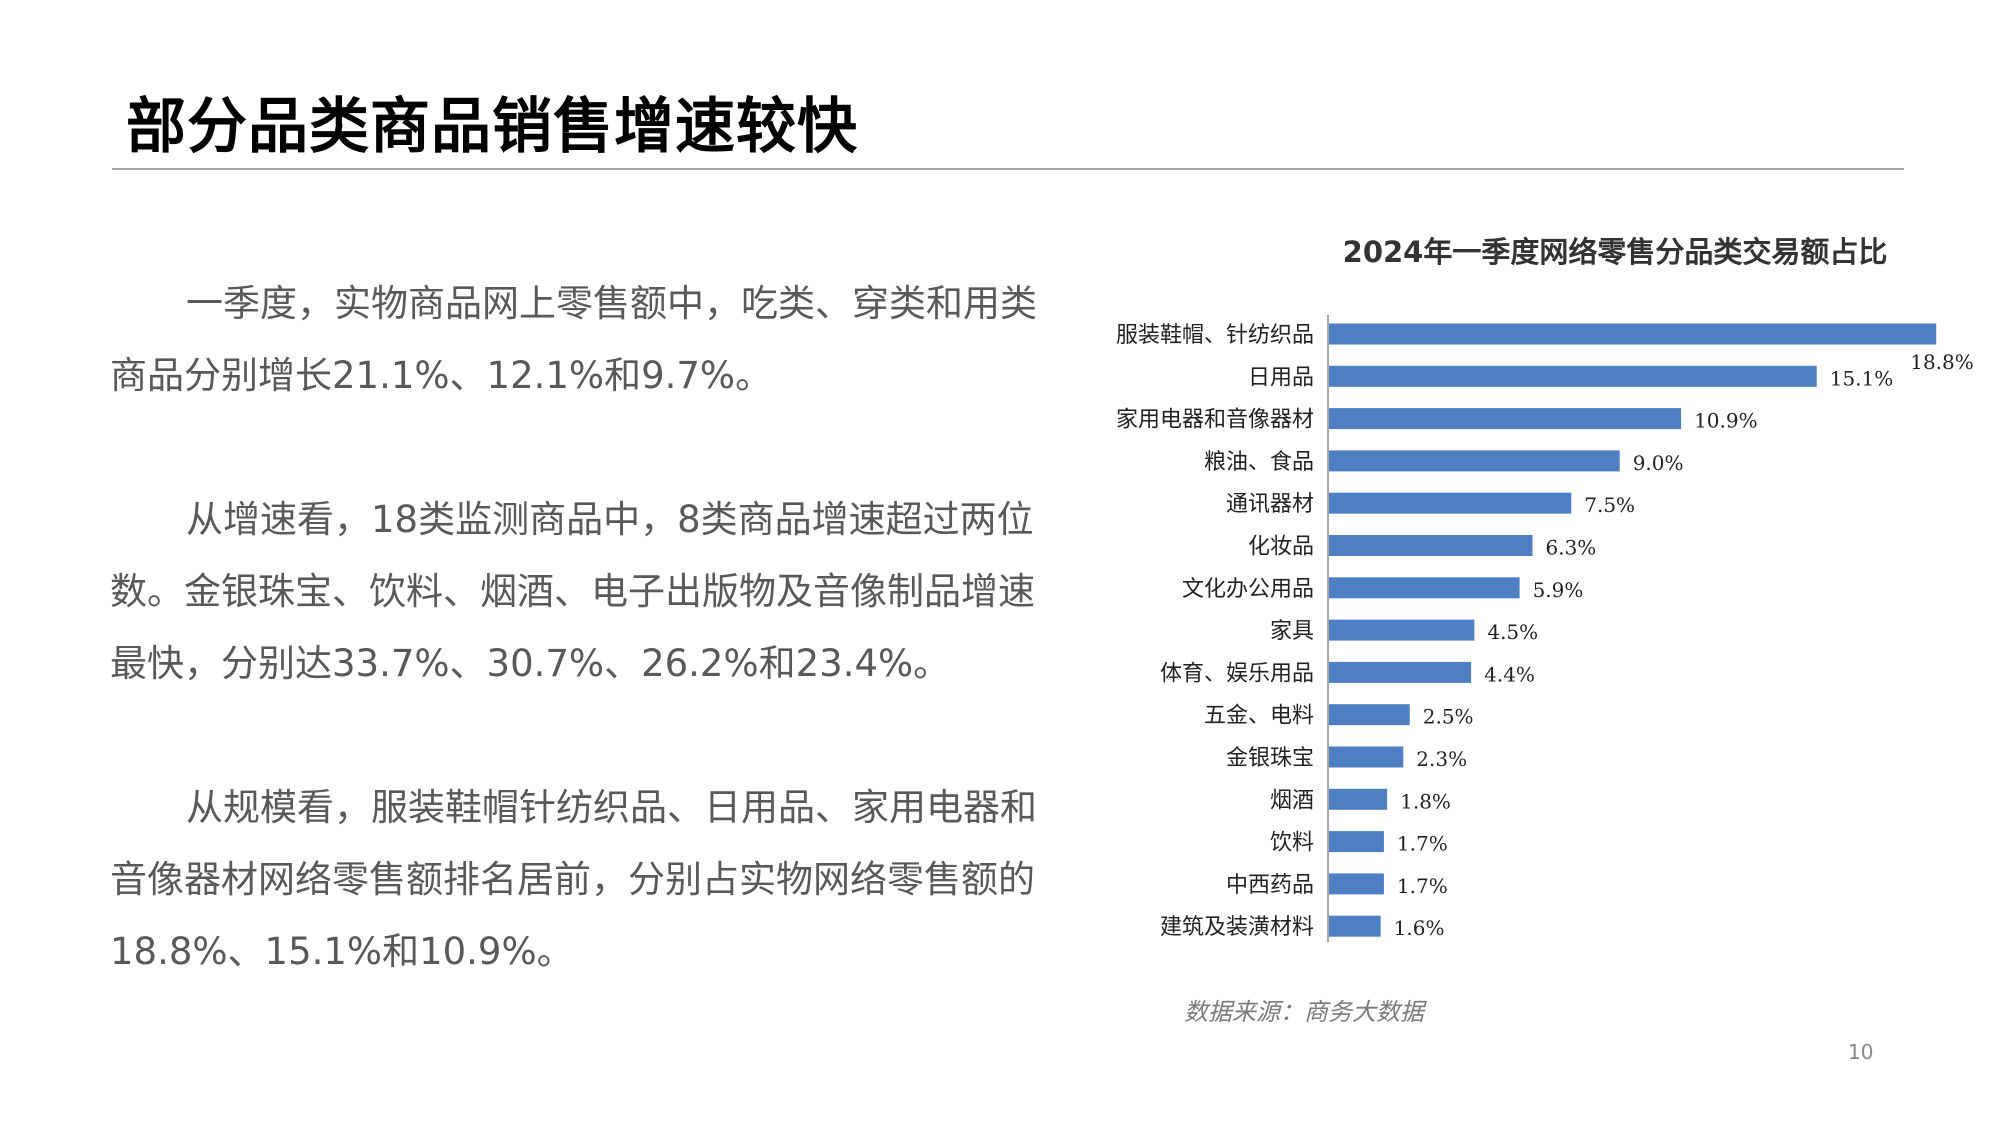 The image size is (2000, 1125). I want to click on chart-data-label: 1.8%, so click(1425, 801).